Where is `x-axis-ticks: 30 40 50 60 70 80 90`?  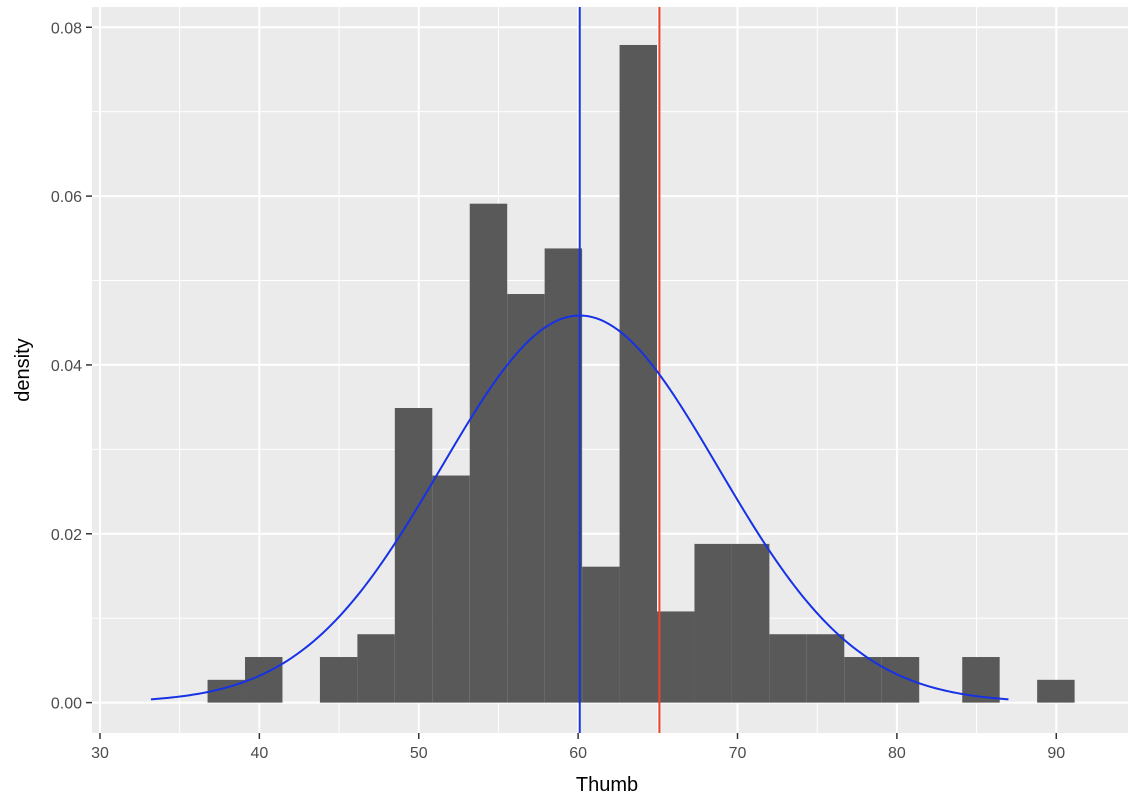
x-axis-ticks: 30 40 50 60 70 80 90 is located at coordinates (578, 747).